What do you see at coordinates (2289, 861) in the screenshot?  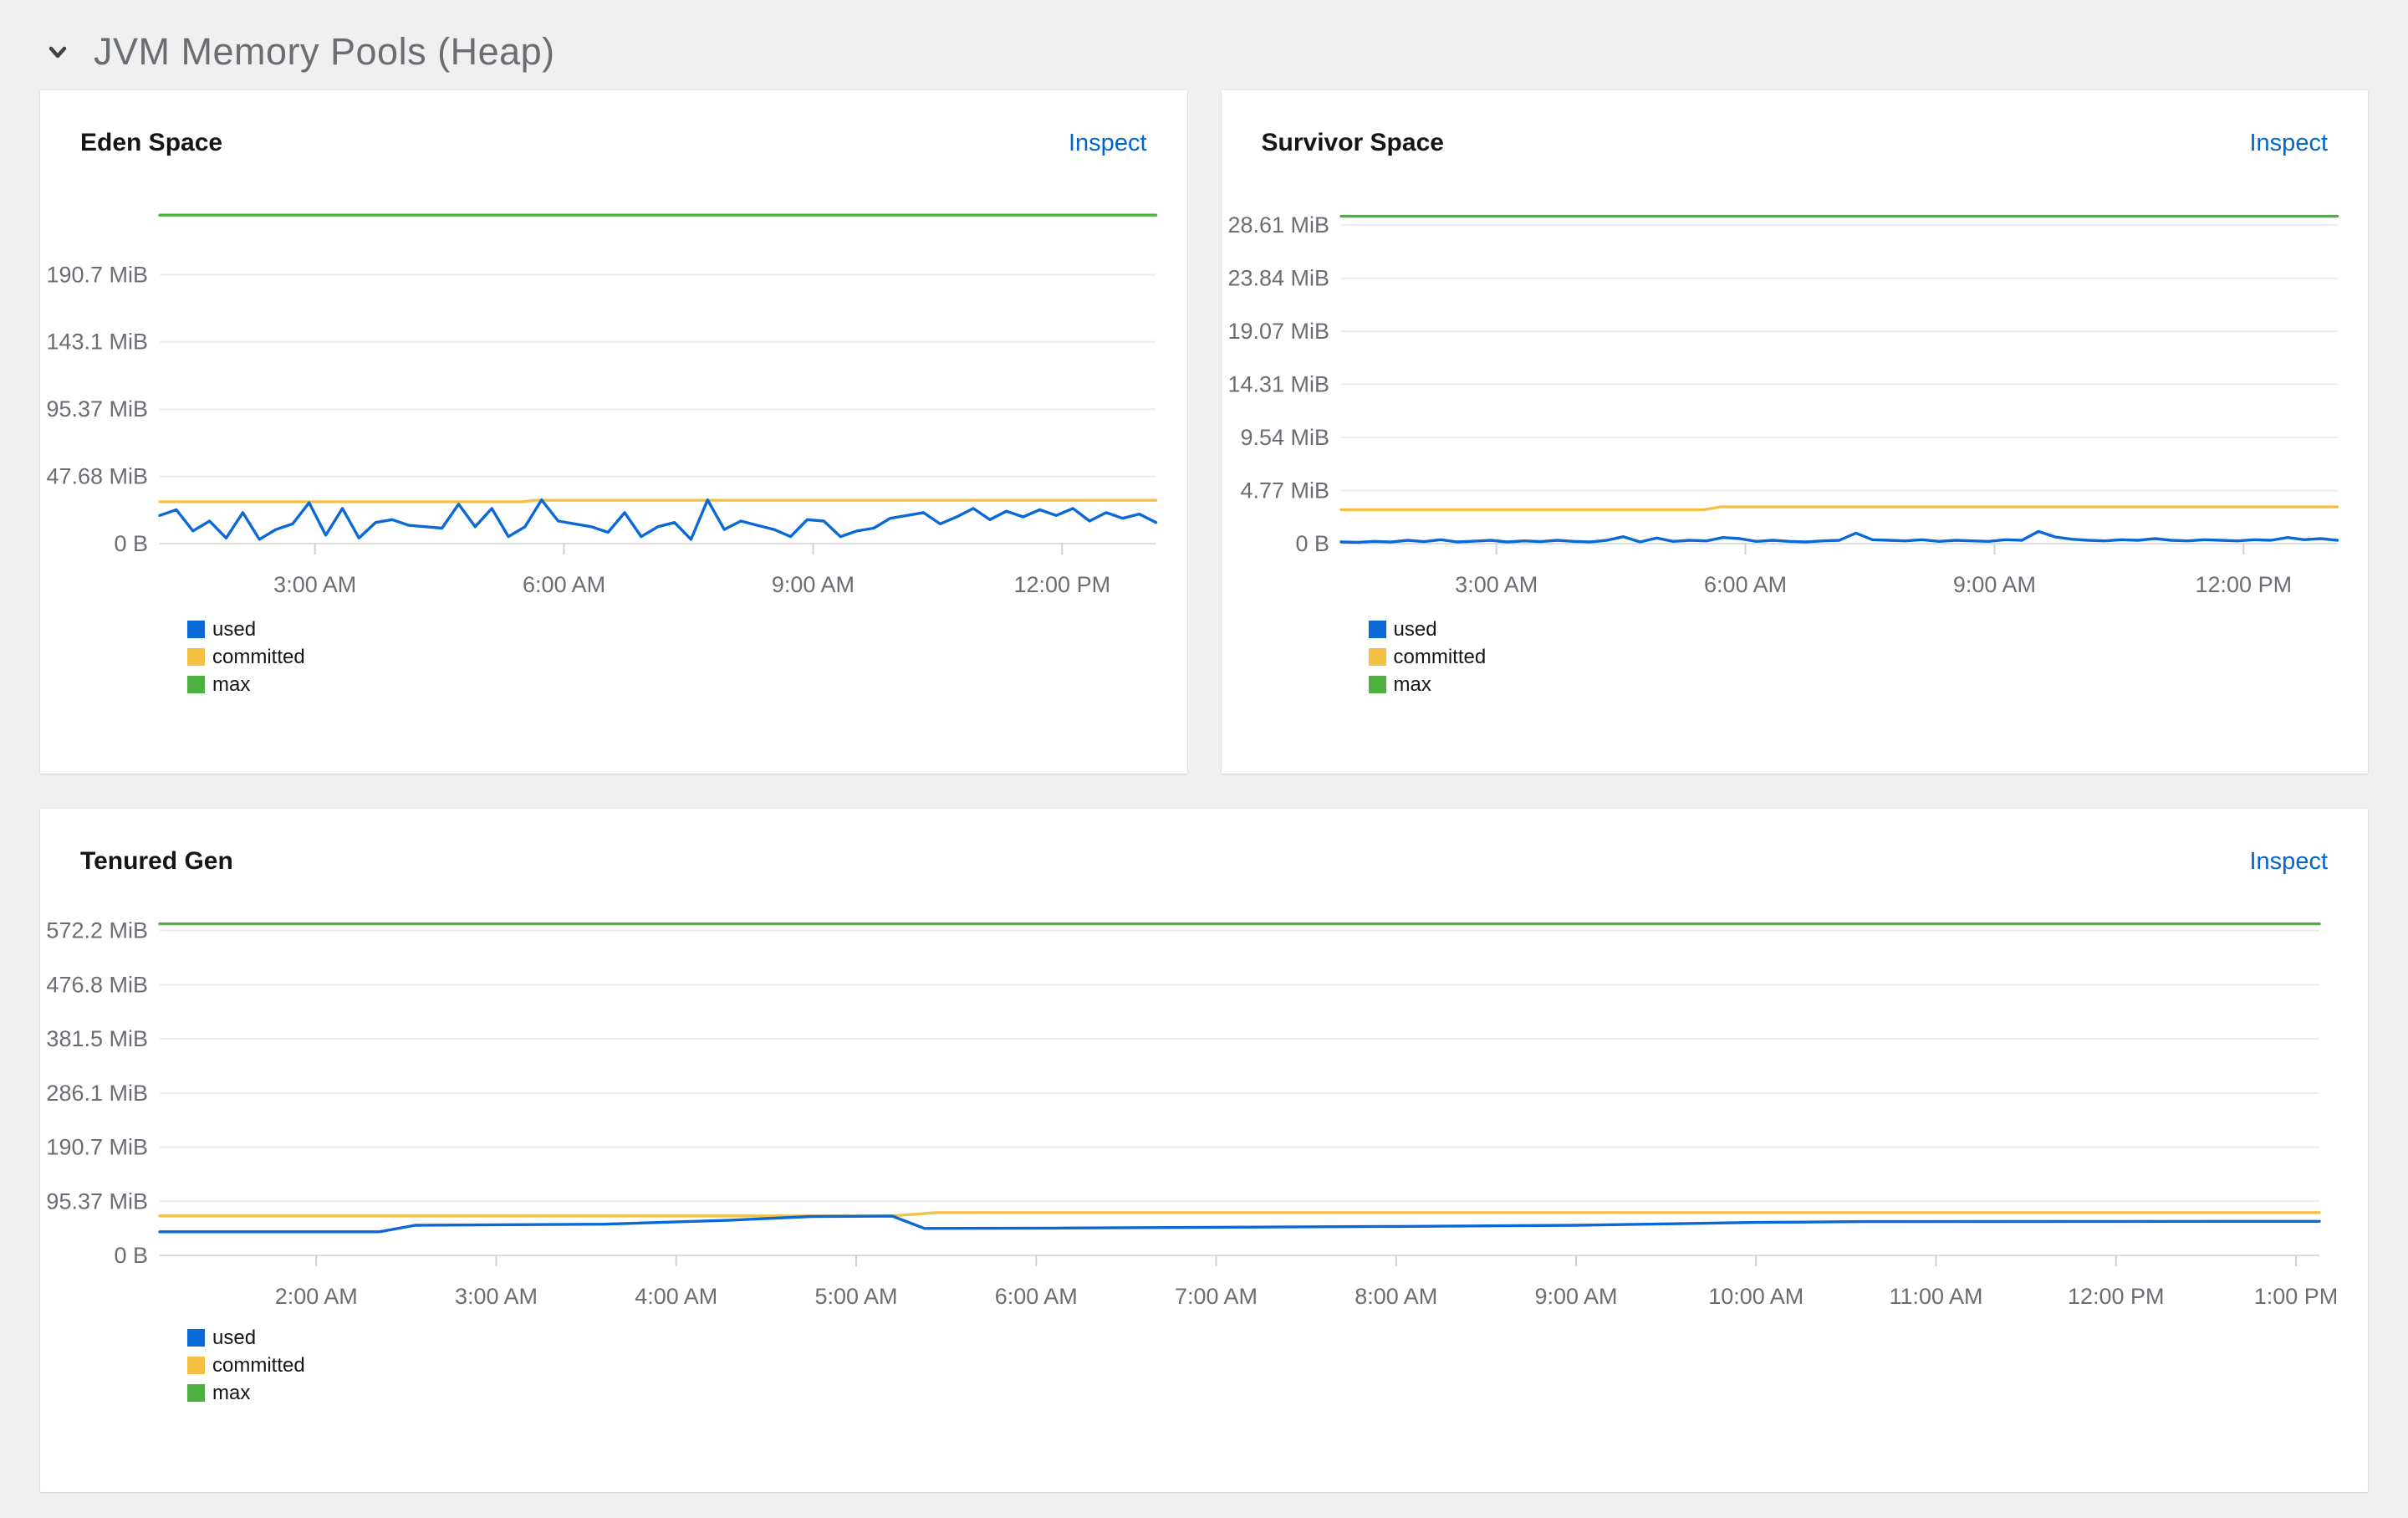 I see `inspect-link-tenured: Inspect` at bounding box center [2289, 861].